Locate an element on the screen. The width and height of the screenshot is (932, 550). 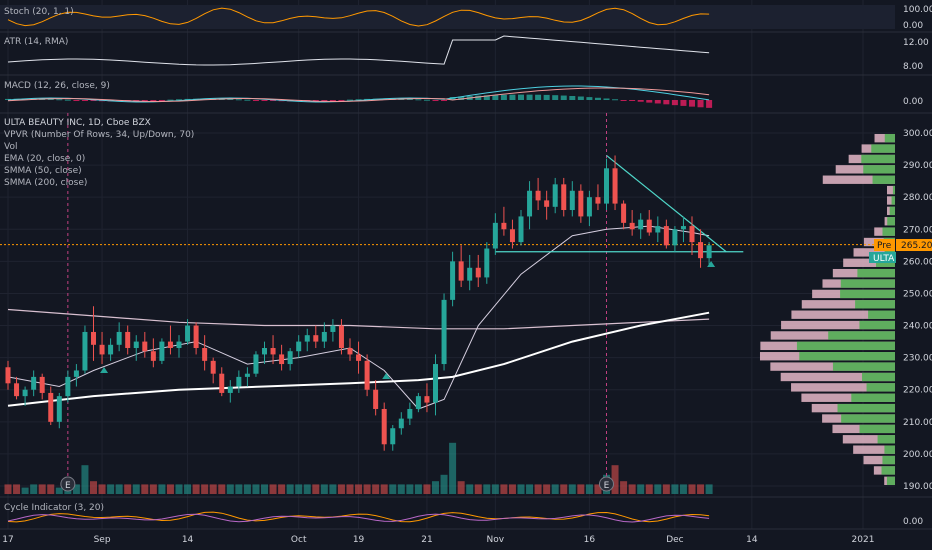
indicator-axis: 100.00 0.00 12.00 8.00 0.00 0.00 is located at coordinates (917, 266).